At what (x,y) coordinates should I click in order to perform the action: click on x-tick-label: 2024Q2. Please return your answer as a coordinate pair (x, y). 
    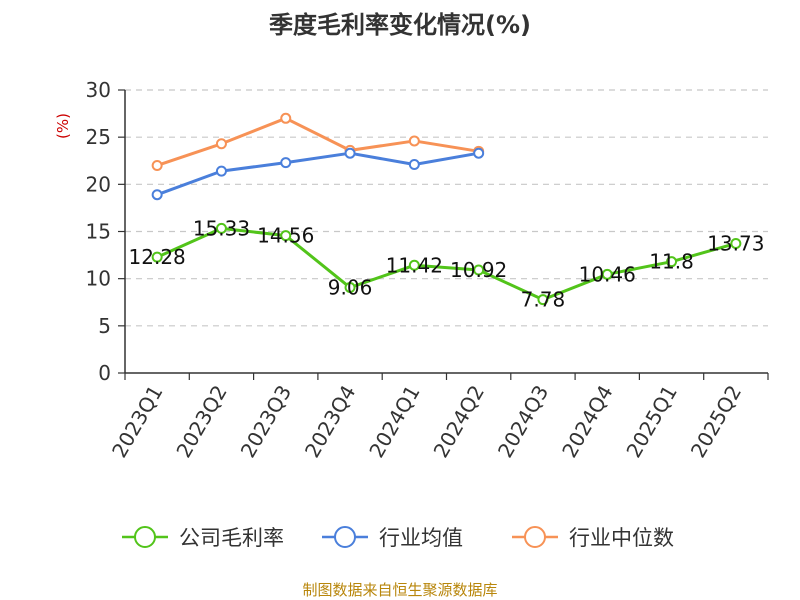
    Looking at the image, I should click on (459, 421).